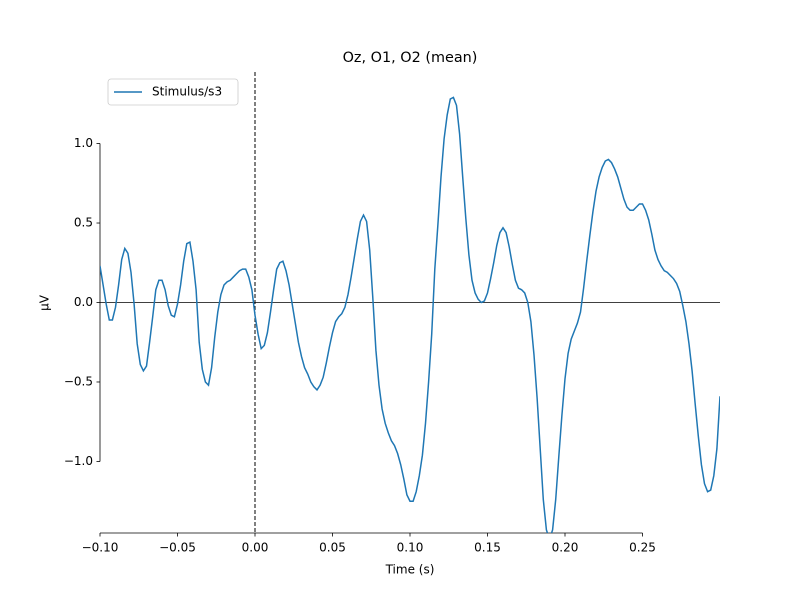  I want to click on legend-label: Stimulus/s3, so click(187, 92).